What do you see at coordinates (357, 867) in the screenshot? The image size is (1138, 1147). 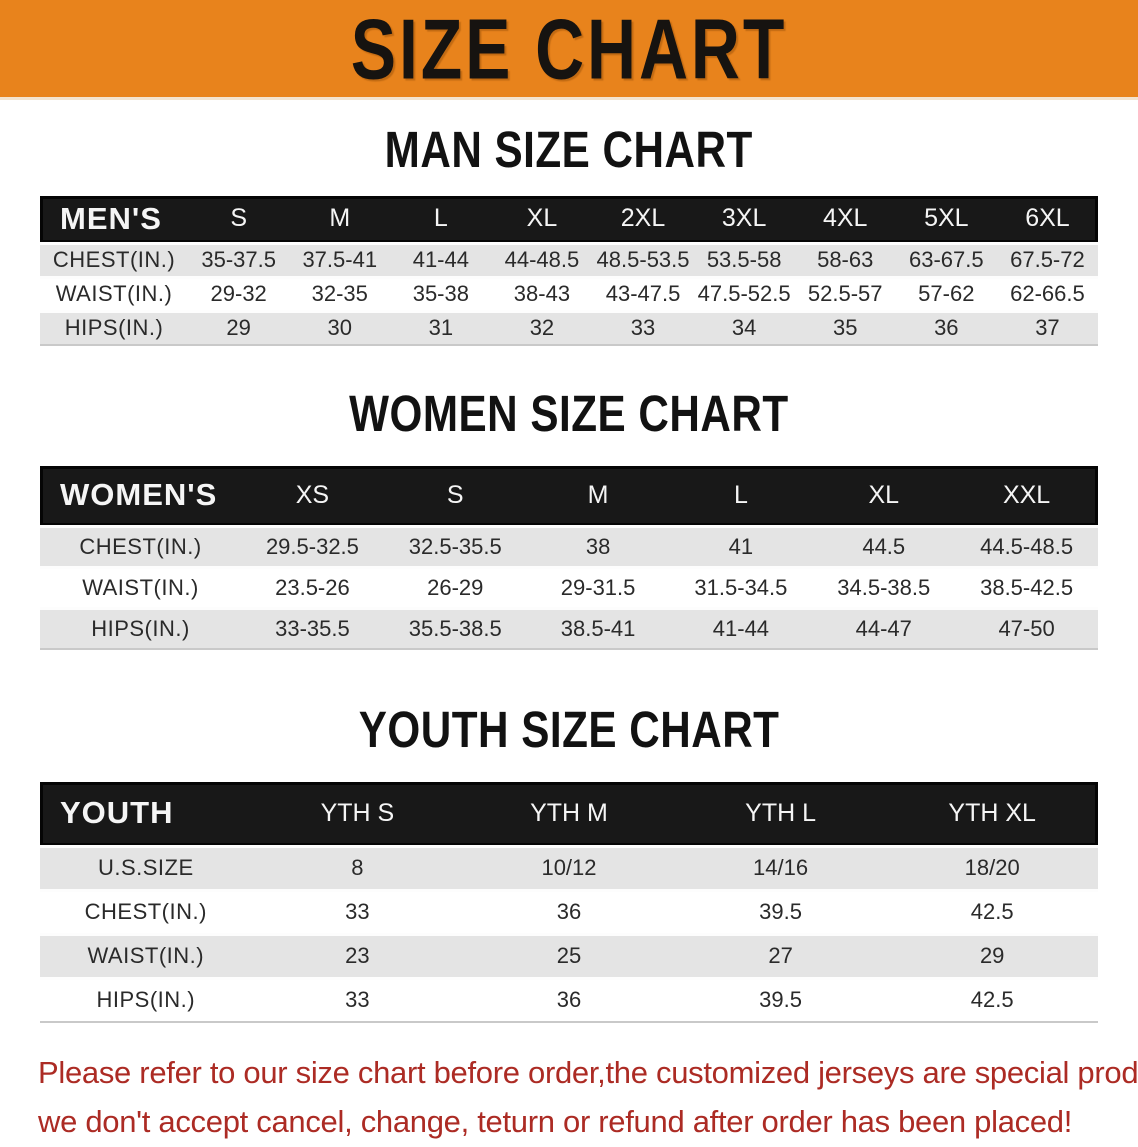 I see `size-value-cell: 8` at bounding box center [357, 867].